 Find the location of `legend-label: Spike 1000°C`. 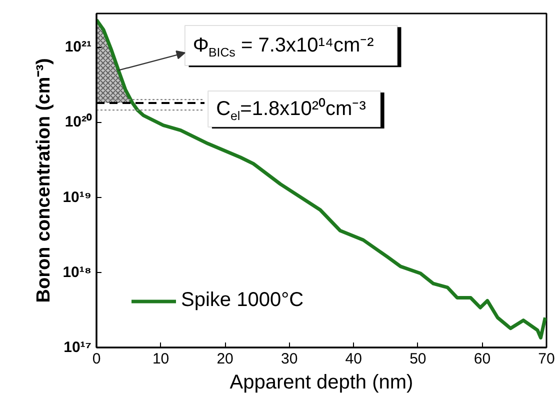

legend-label: Spike 1000°C is located at coordinates (242, 300).